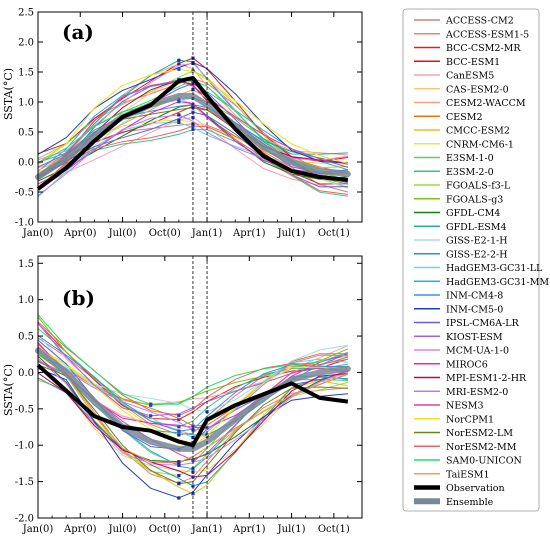  What do you see at coordinates (465, 406) in the screenshot?
I see `legend-label: NESM3` at bounding box center [465, 406].